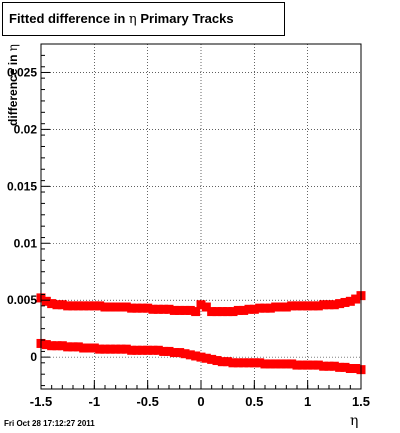 The height and width of the screenshot is (433, 400). What do you see at coordinates (49, 423) in the screenshot?
I see `timestamp: Fri Oct 28 17:12:27 2011` at bounding box center [49, 423].